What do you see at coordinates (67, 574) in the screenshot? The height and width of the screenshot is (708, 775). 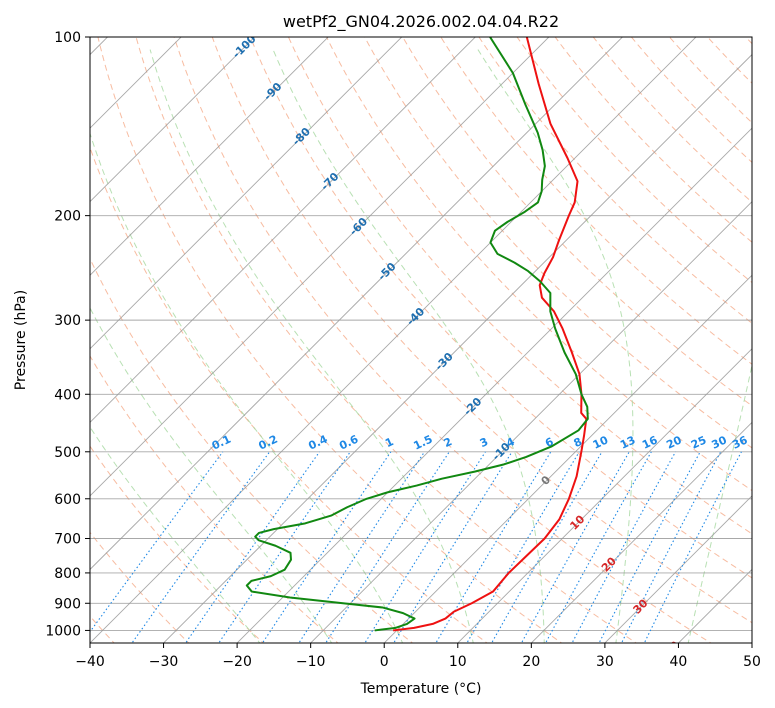 I see `y-tick-label: 800` at bounding box center [67, 574].